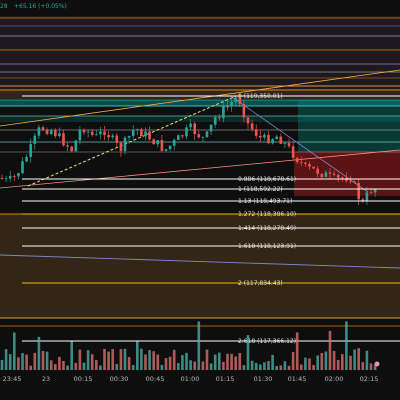 The height and width of the screenshot is (400, 400). Describe the element at coordinates (260, 283) in the screenshot. I see `fib-label-2: 2 (117,834.43)` at that location.